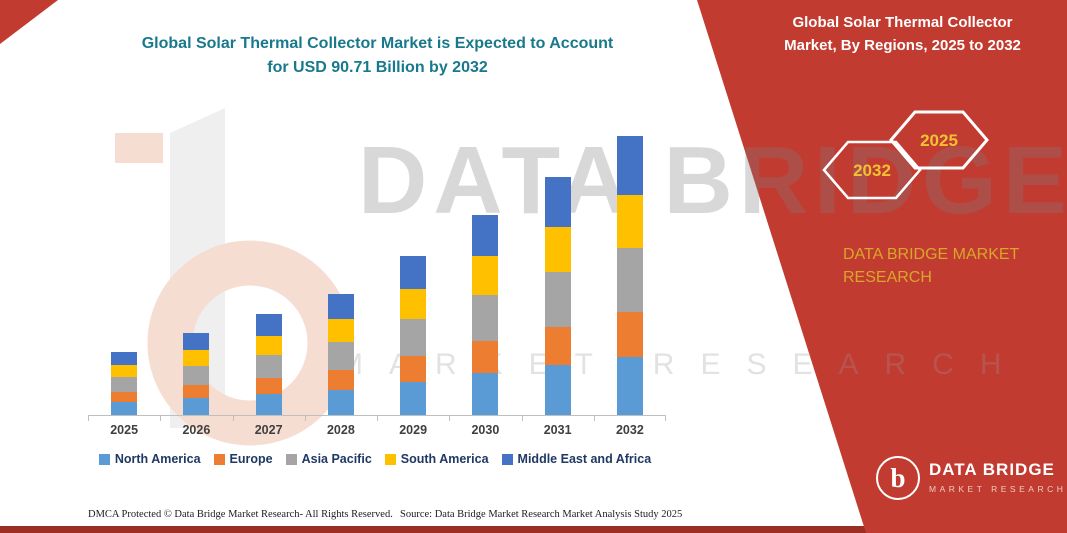  Describe the element at coordinates (268, 430) in the screenshot. I see `x-axis-label-2027: 2027` at that location.